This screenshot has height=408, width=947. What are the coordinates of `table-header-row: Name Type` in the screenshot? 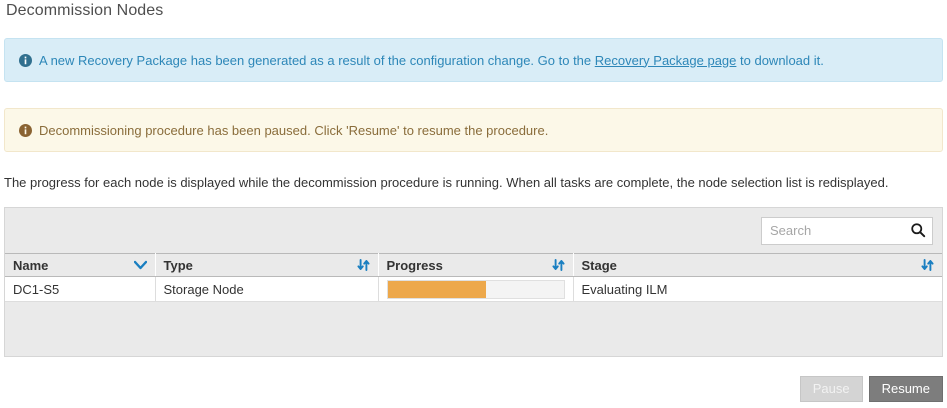 It's located at (473, 265).